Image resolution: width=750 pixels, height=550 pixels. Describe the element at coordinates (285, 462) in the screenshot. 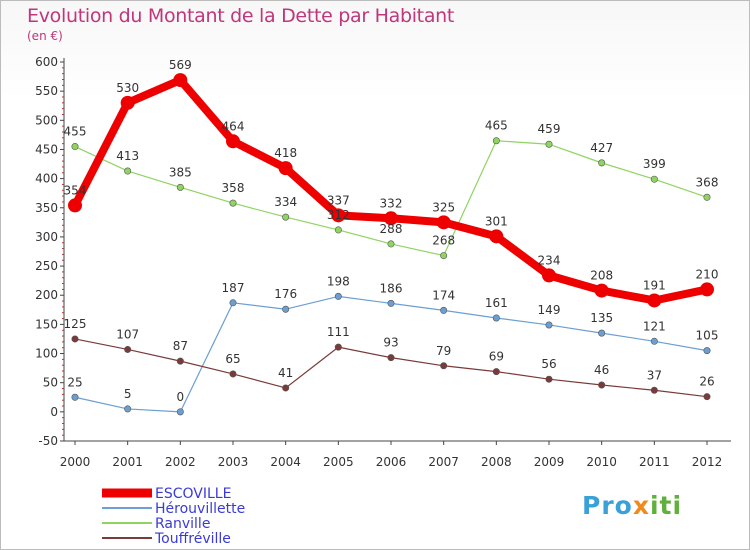

I see `x-tick-label: 2004` at that location.